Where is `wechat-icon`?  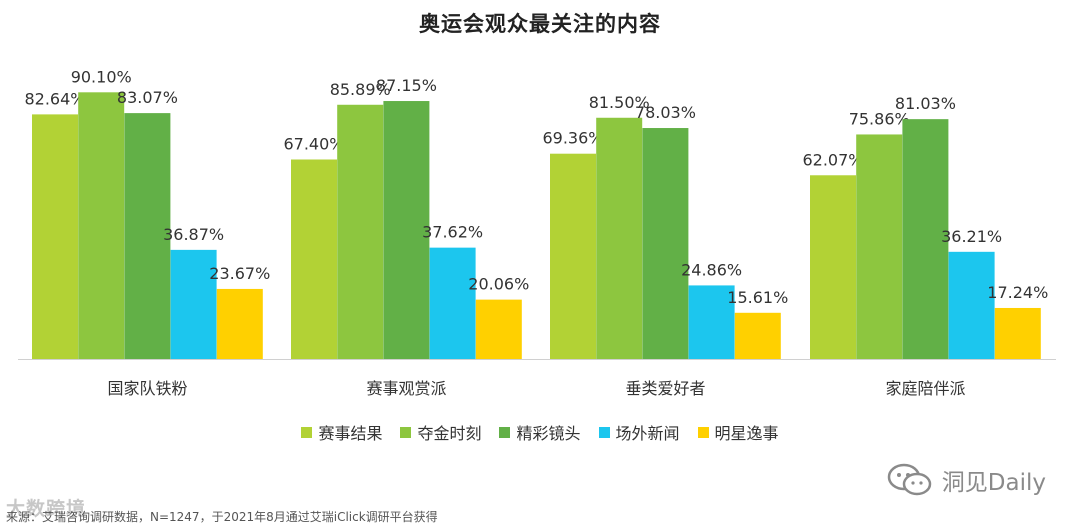 wechat-icon is located at coordinates (909, 479).